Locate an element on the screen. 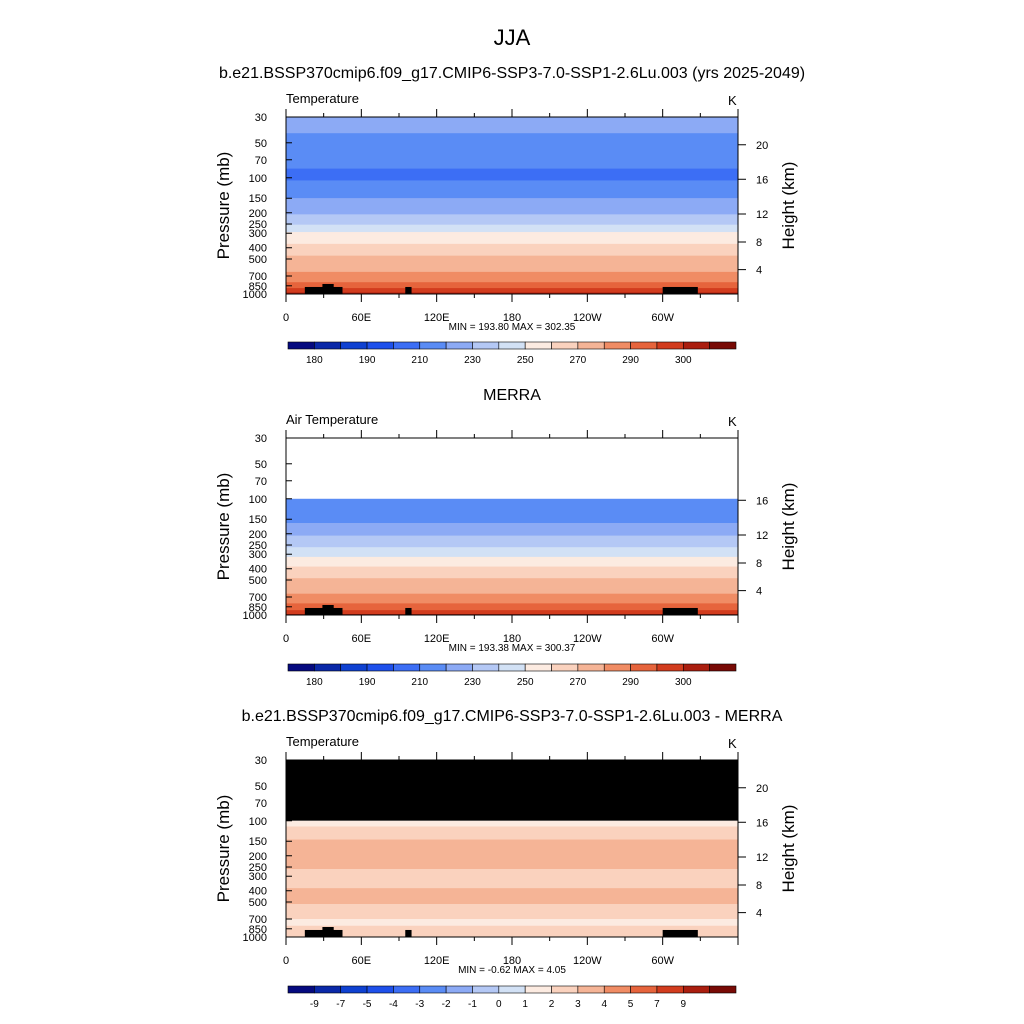  height-tick-label: 8 is located at coordinates (759, 886).